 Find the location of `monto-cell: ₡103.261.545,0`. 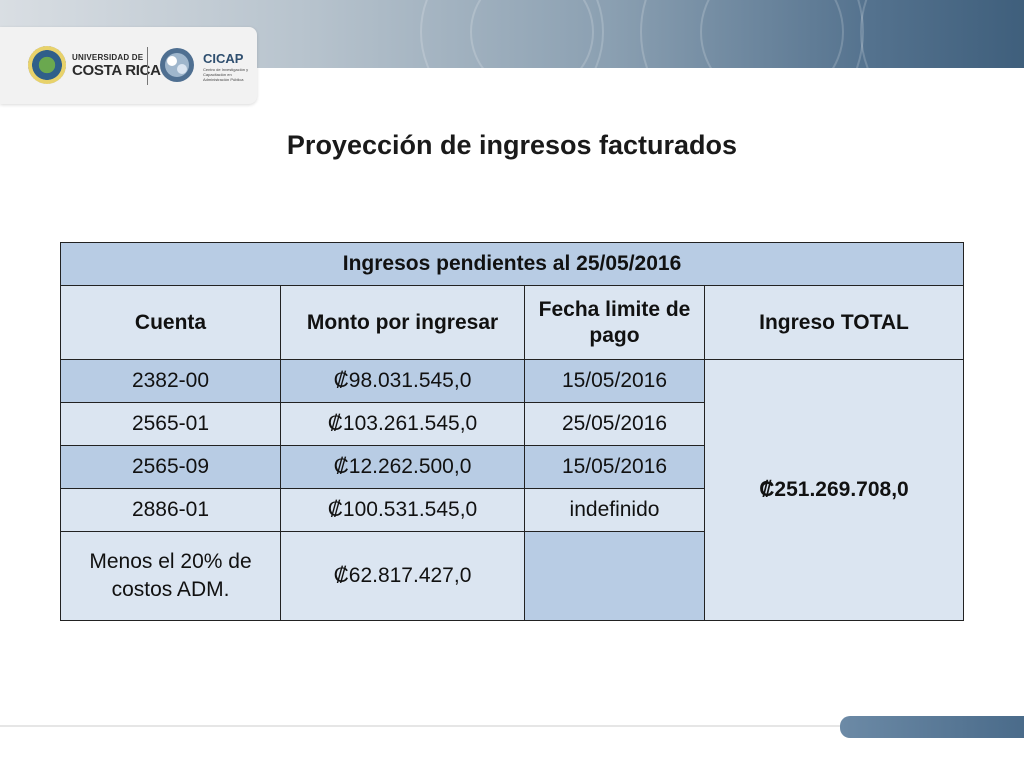

monto-cell: ₡103.261.545,0 is located at coordinates (402, 424).